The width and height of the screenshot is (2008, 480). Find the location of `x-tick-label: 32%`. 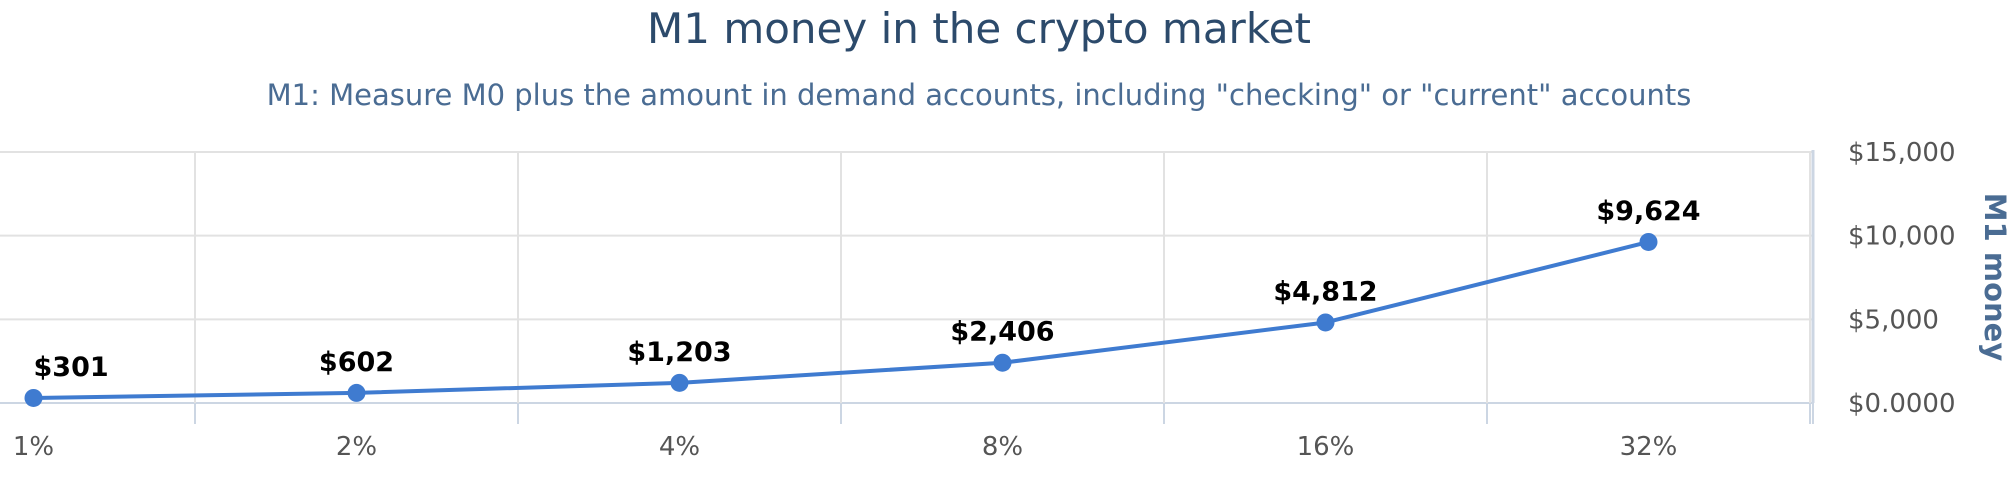

x-tick-label: 32% is located at coordinates (1649, 447).